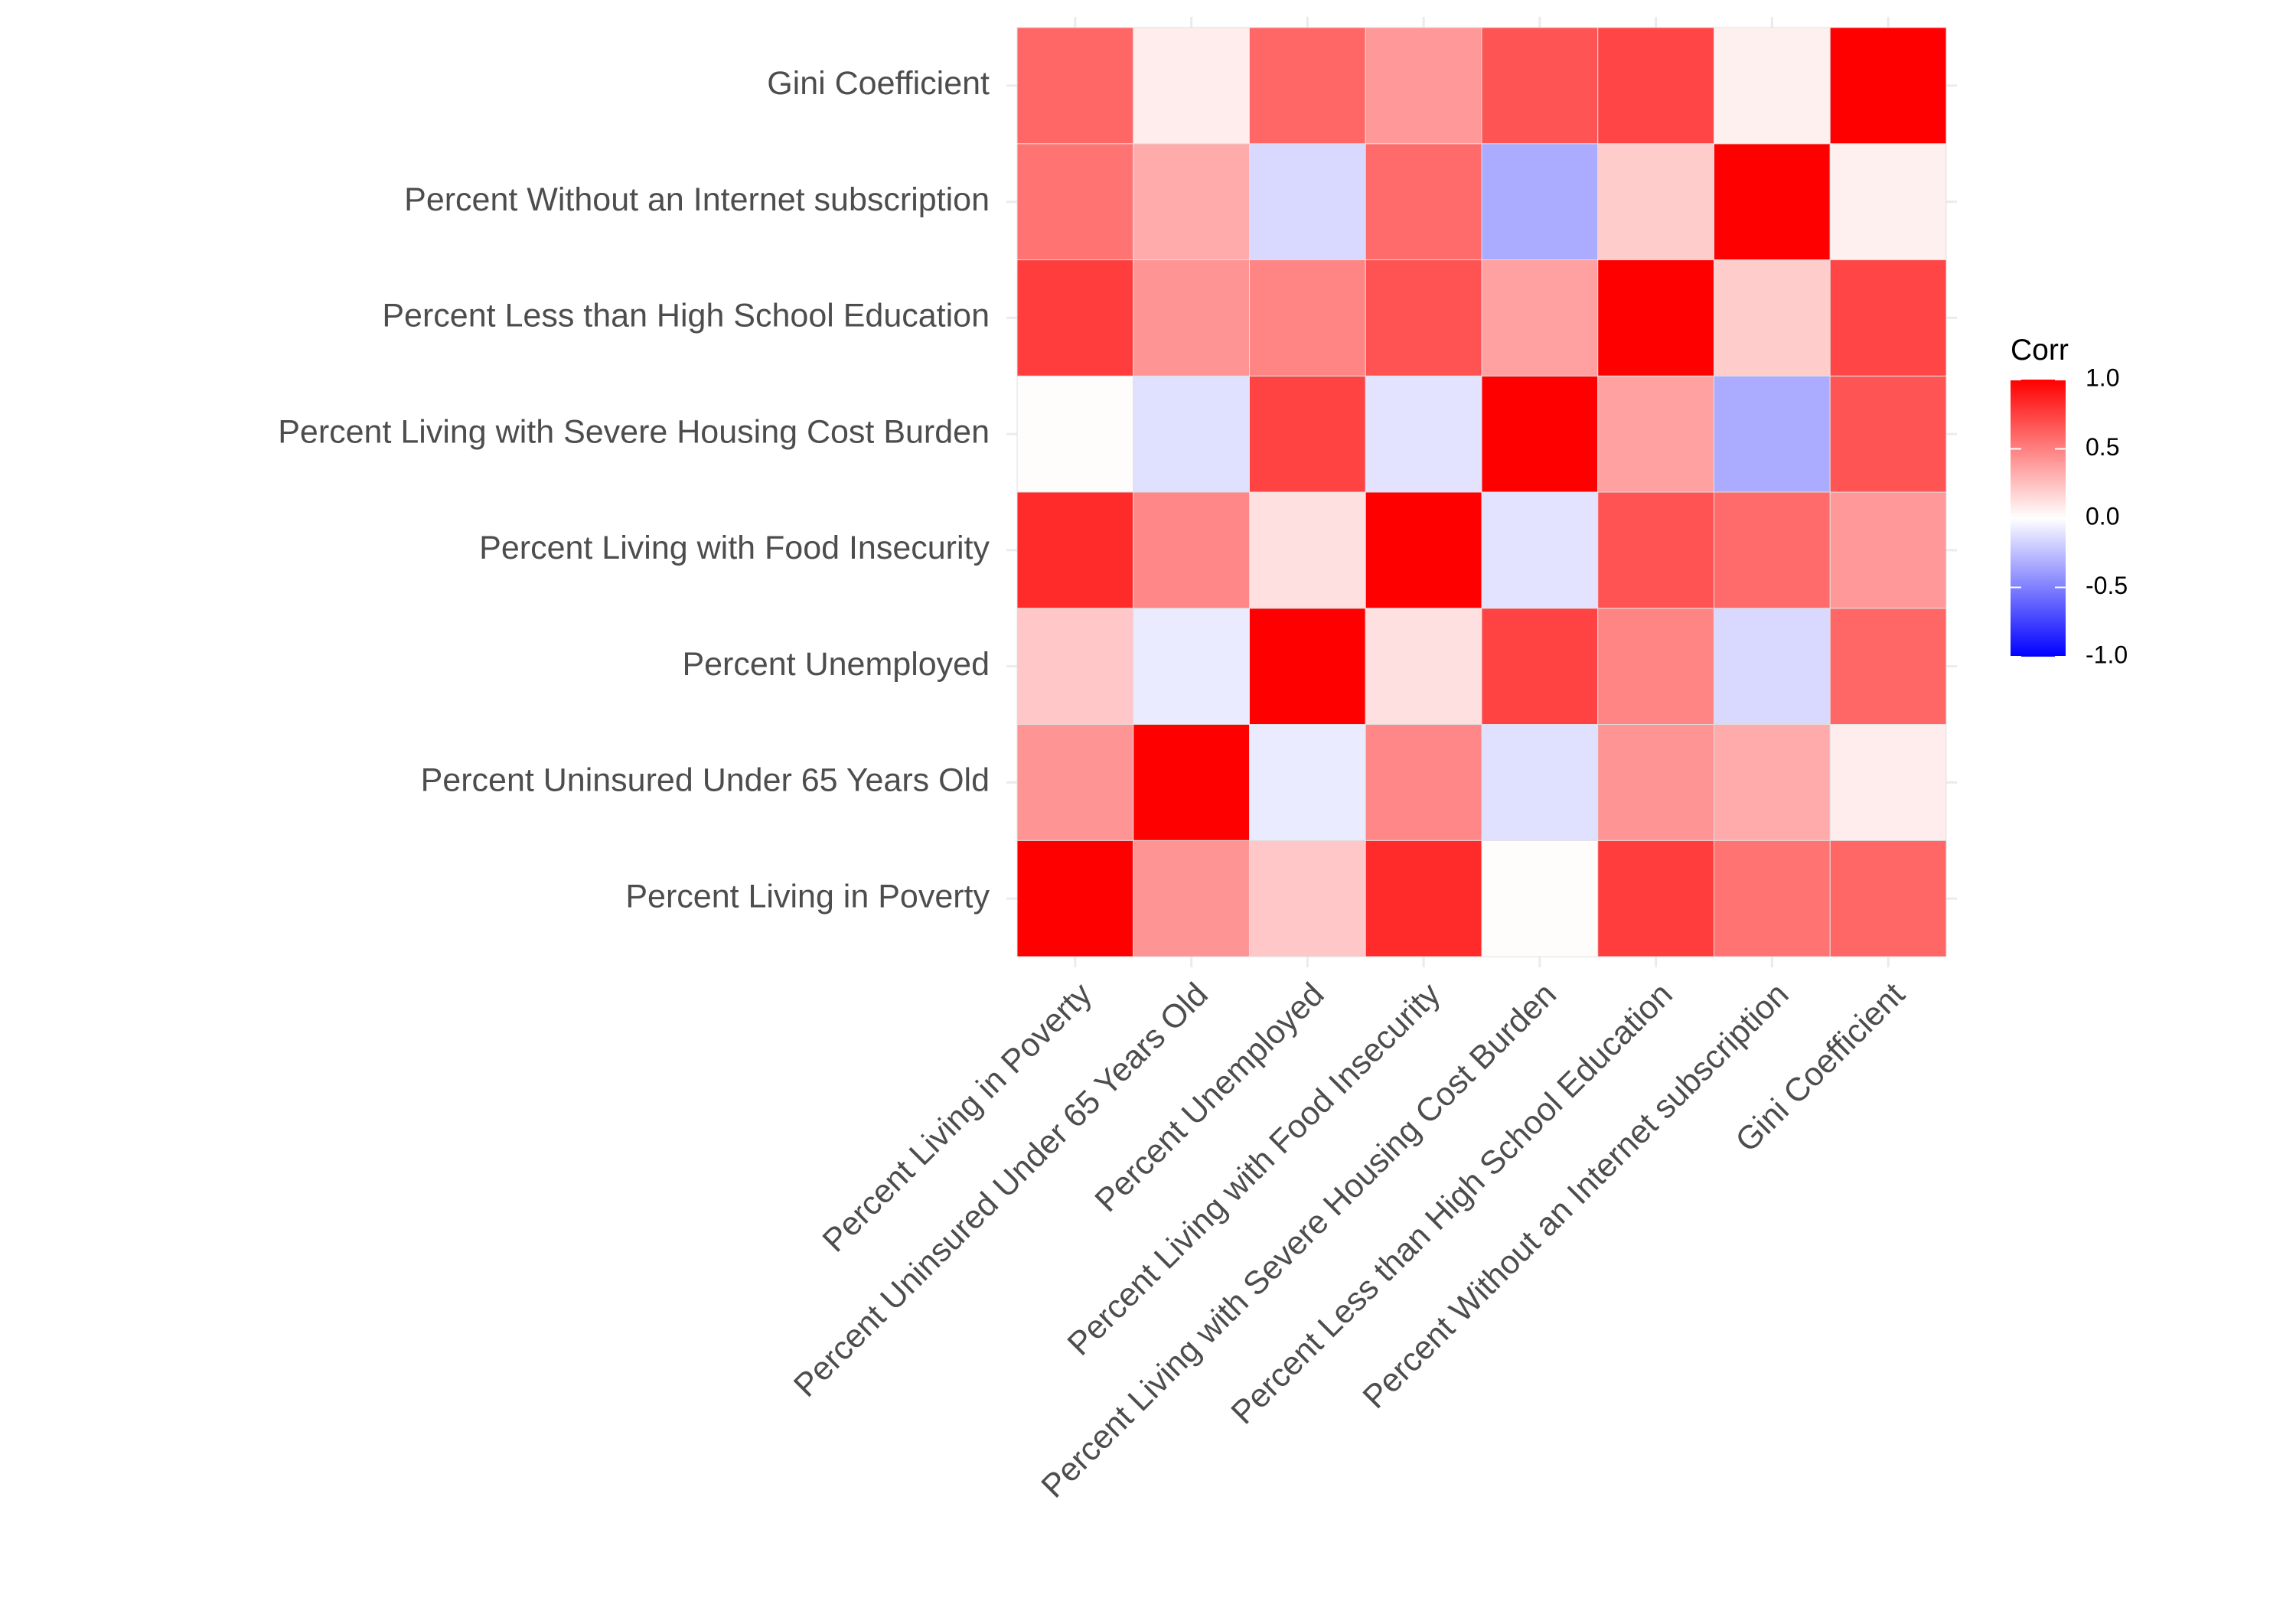 The width and height of the screenshot is (2296, 1611). I want to click on legend-tick-label: -1.0, so click(2107, 654).